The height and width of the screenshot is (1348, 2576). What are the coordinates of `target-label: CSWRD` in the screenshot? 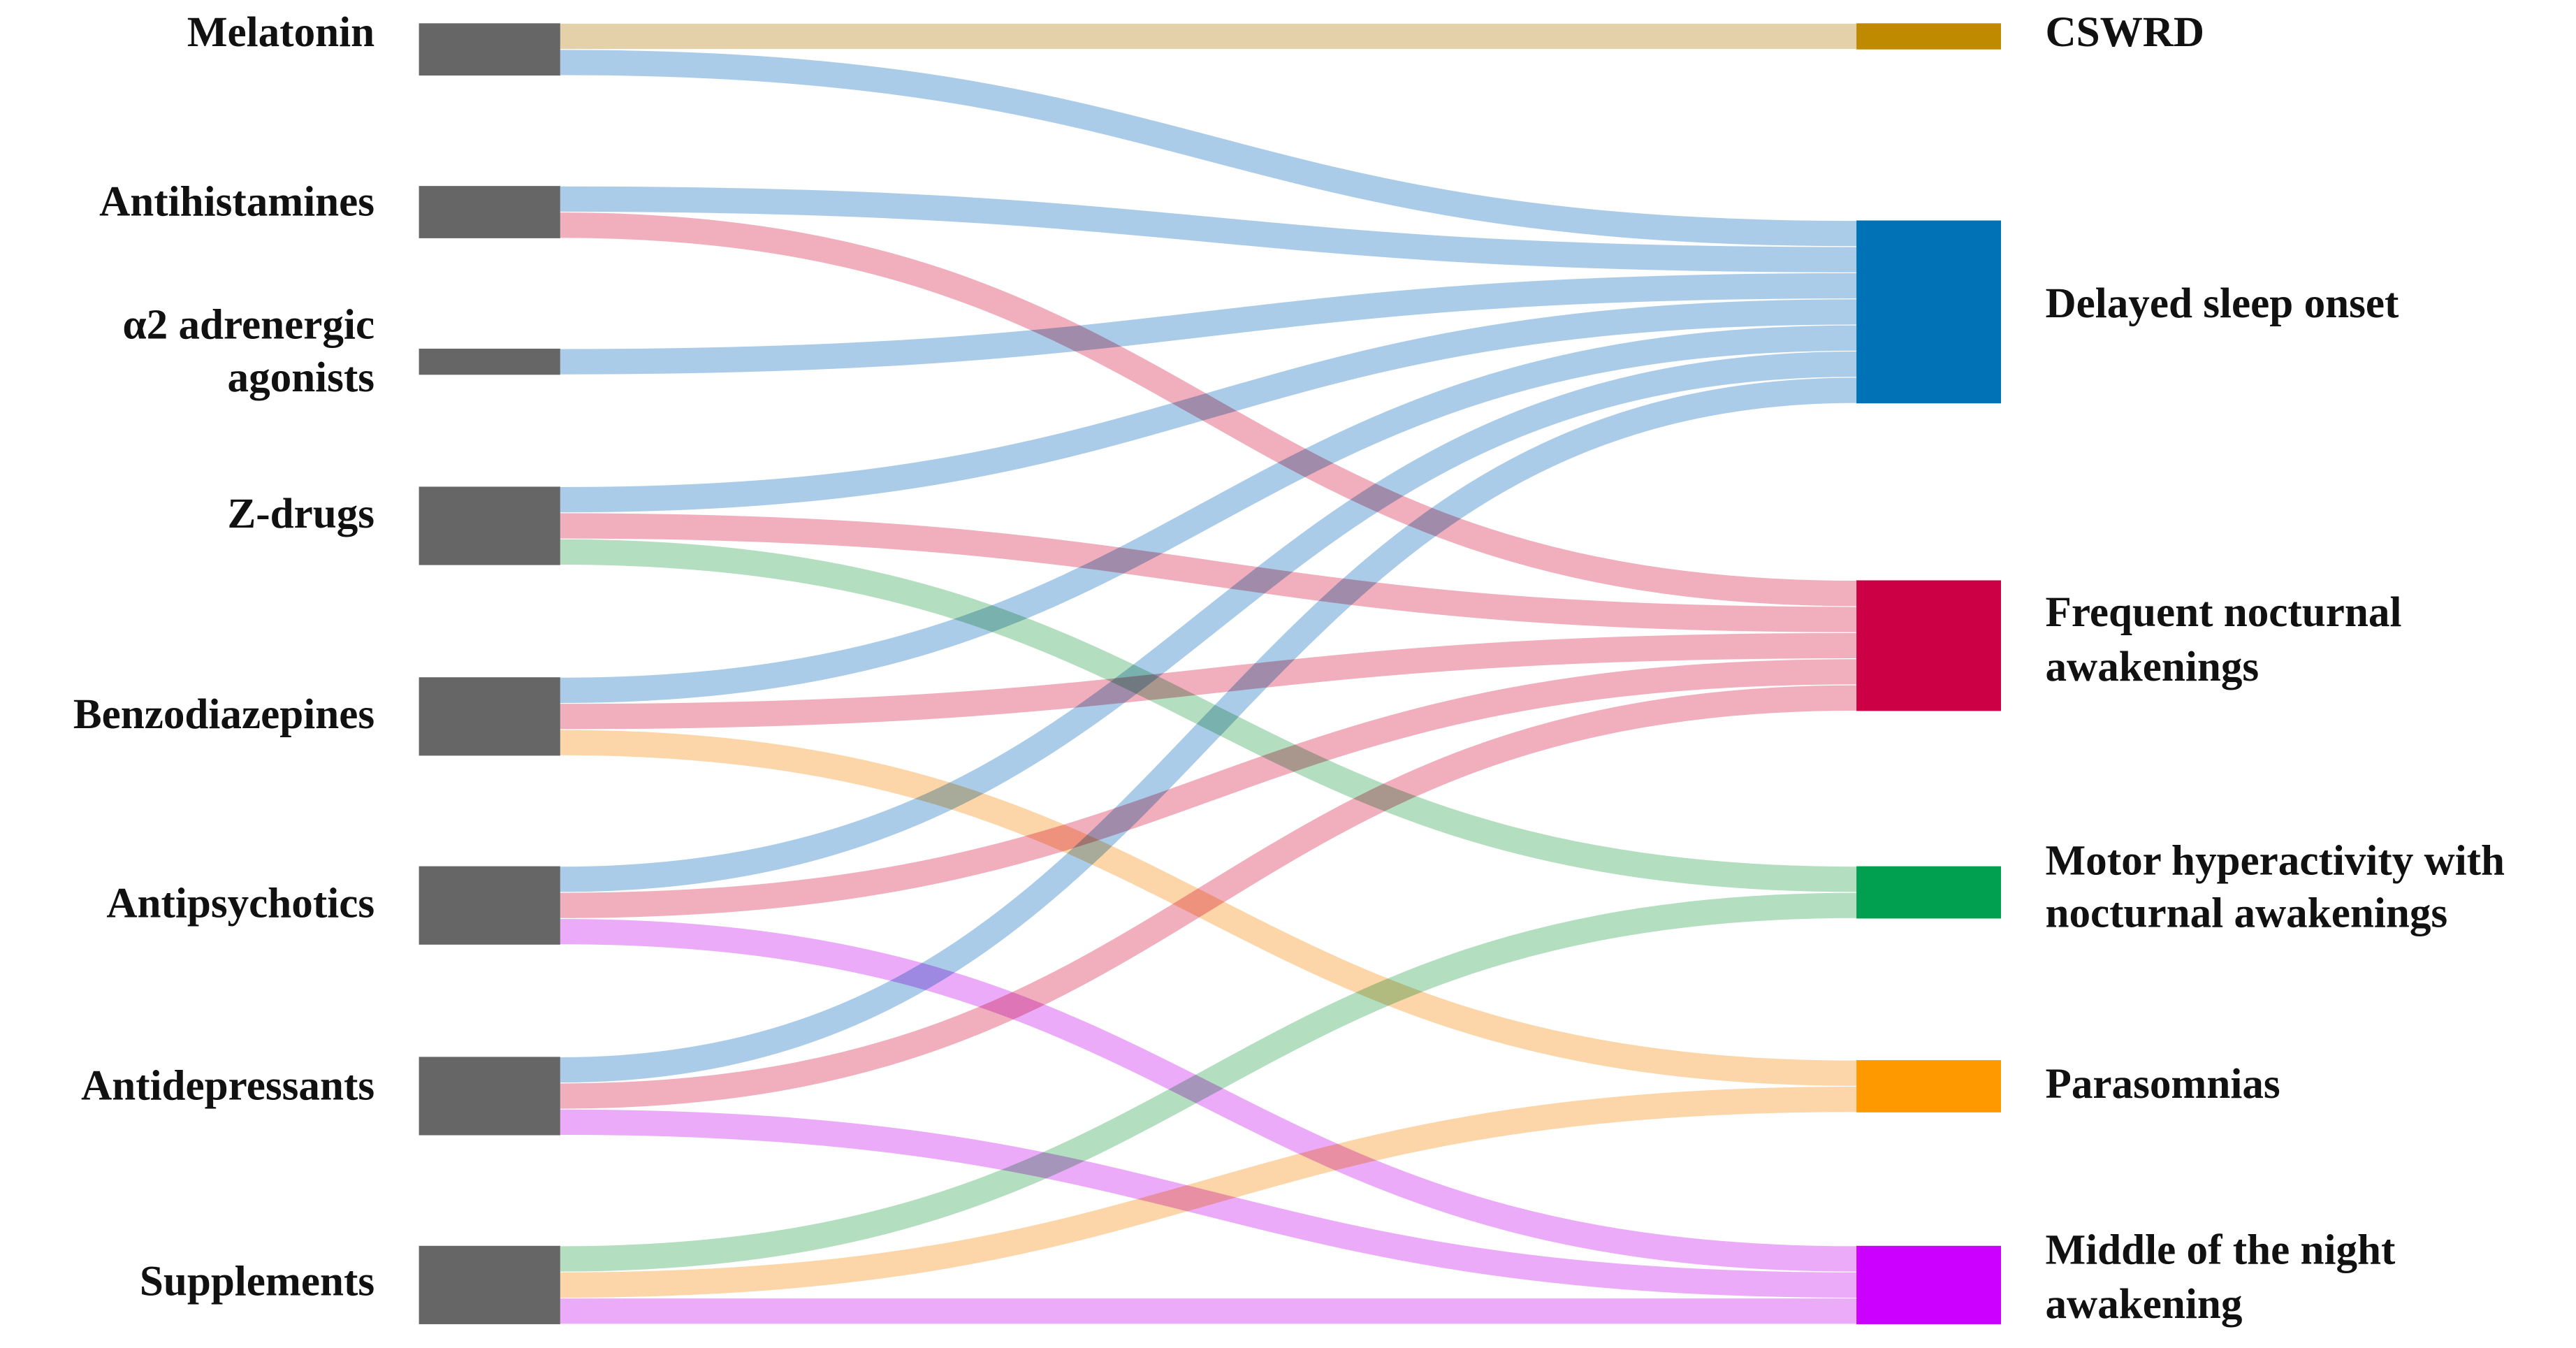 It's located at (2124, 32).